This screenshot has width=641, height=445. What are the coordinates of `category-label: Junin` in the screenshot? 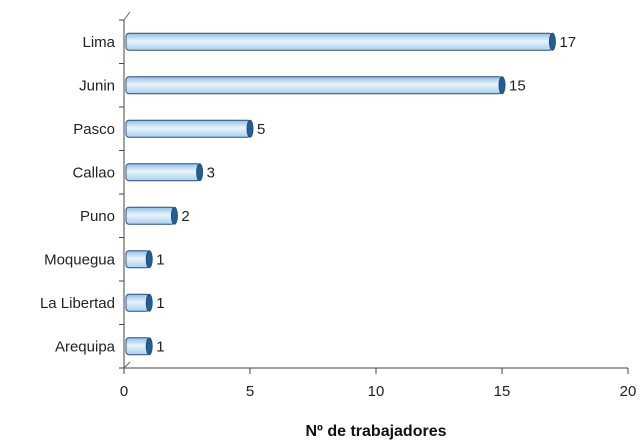 It's located at (97, 85).